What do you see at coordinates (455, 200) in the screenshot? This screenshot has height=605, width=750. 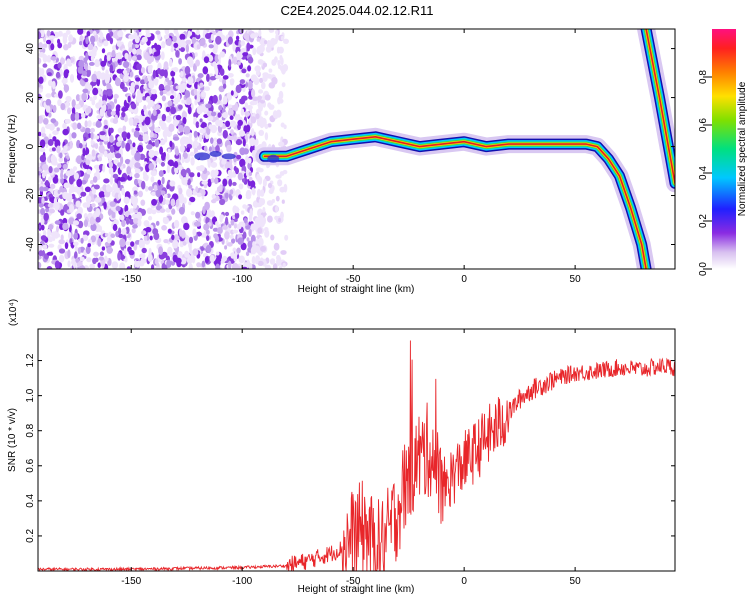 I see `main-ridge-band` at bounding box center [455, 200].